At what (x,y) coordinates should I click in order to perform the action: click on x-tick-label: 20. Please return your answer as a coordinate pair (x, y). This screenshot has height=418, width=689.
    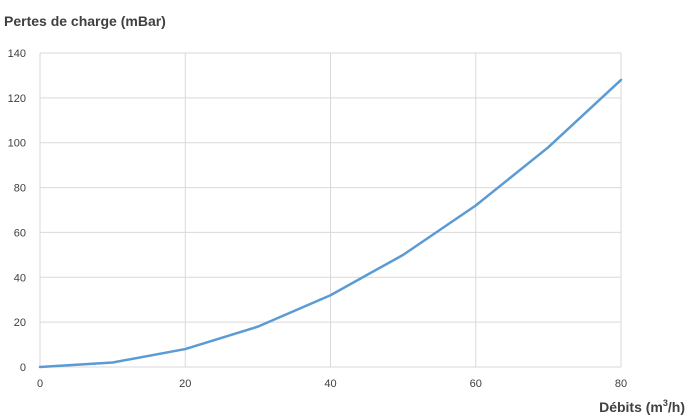
    Looking at the image, I should click on (185, 384).